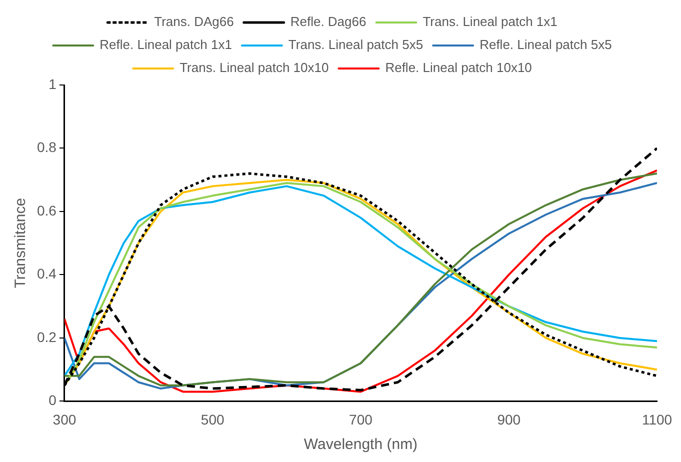 This screenshot has width=681, height=462. What do you see at coordinates (46, 147) in the screenshot?
I see `y-tick-label: 0.8` at bounding box center [46, 147].